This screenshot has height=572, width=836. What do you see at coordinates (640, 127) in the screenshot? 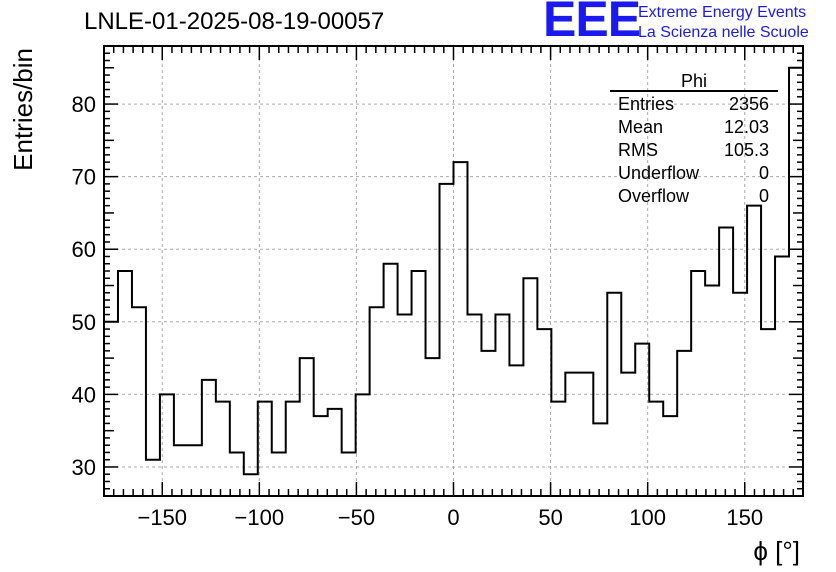
I see `stat-label: Mean` at bounding box center [640, 127].